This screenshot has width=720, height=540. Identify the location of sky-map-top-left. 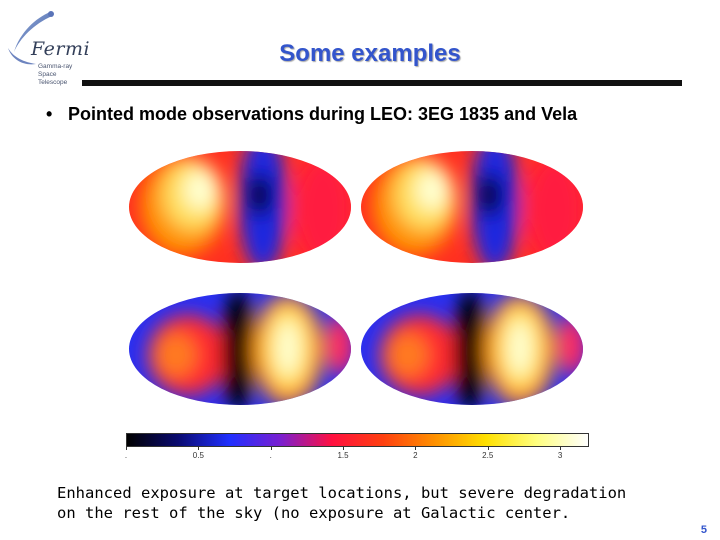
(240, 207).